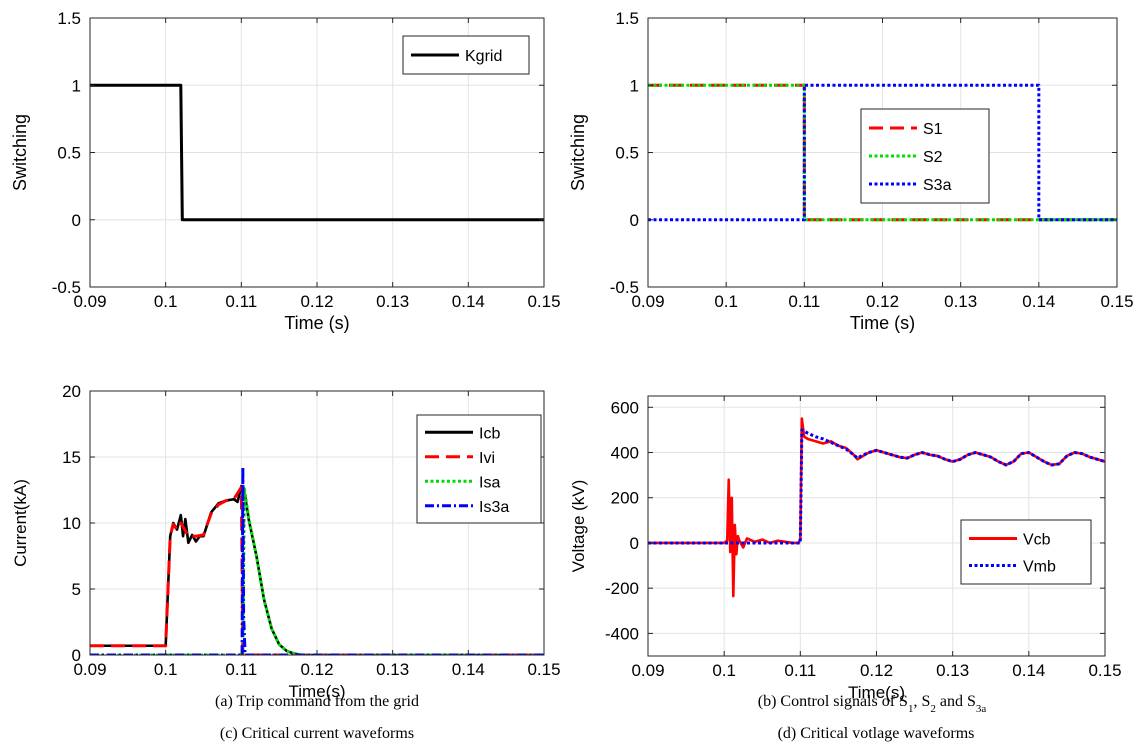 The width and height of the screenshot is (1148, 746). What do you see at coordinates (933, 129) in the screenshot?
I see `legend-label-s1: S1` at bounding box center [933, 129].